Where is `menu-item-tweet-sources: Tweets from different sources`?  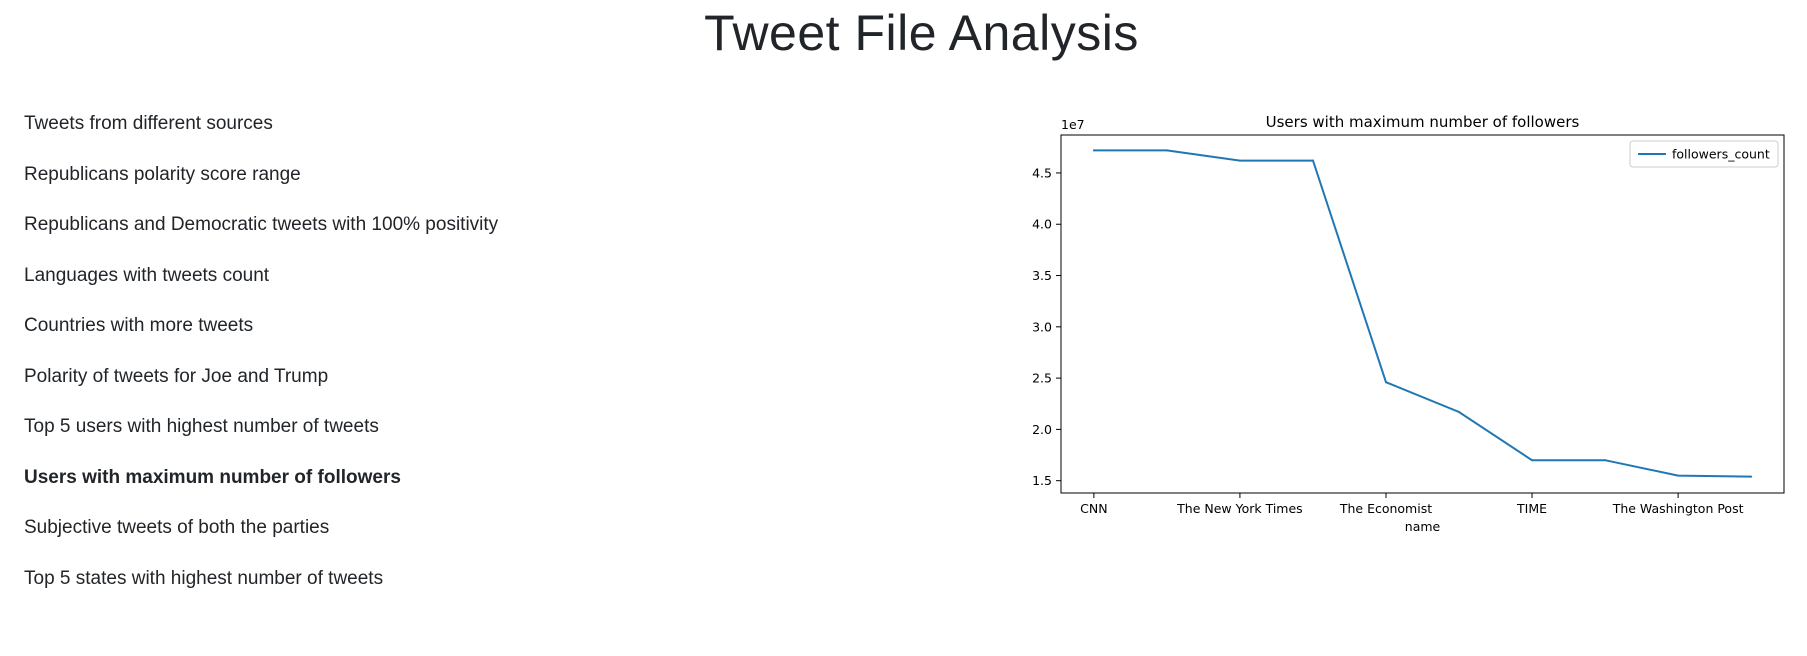
menu-item-tweet-sources: Tweets from different sources is located at coordinates (148, 123).